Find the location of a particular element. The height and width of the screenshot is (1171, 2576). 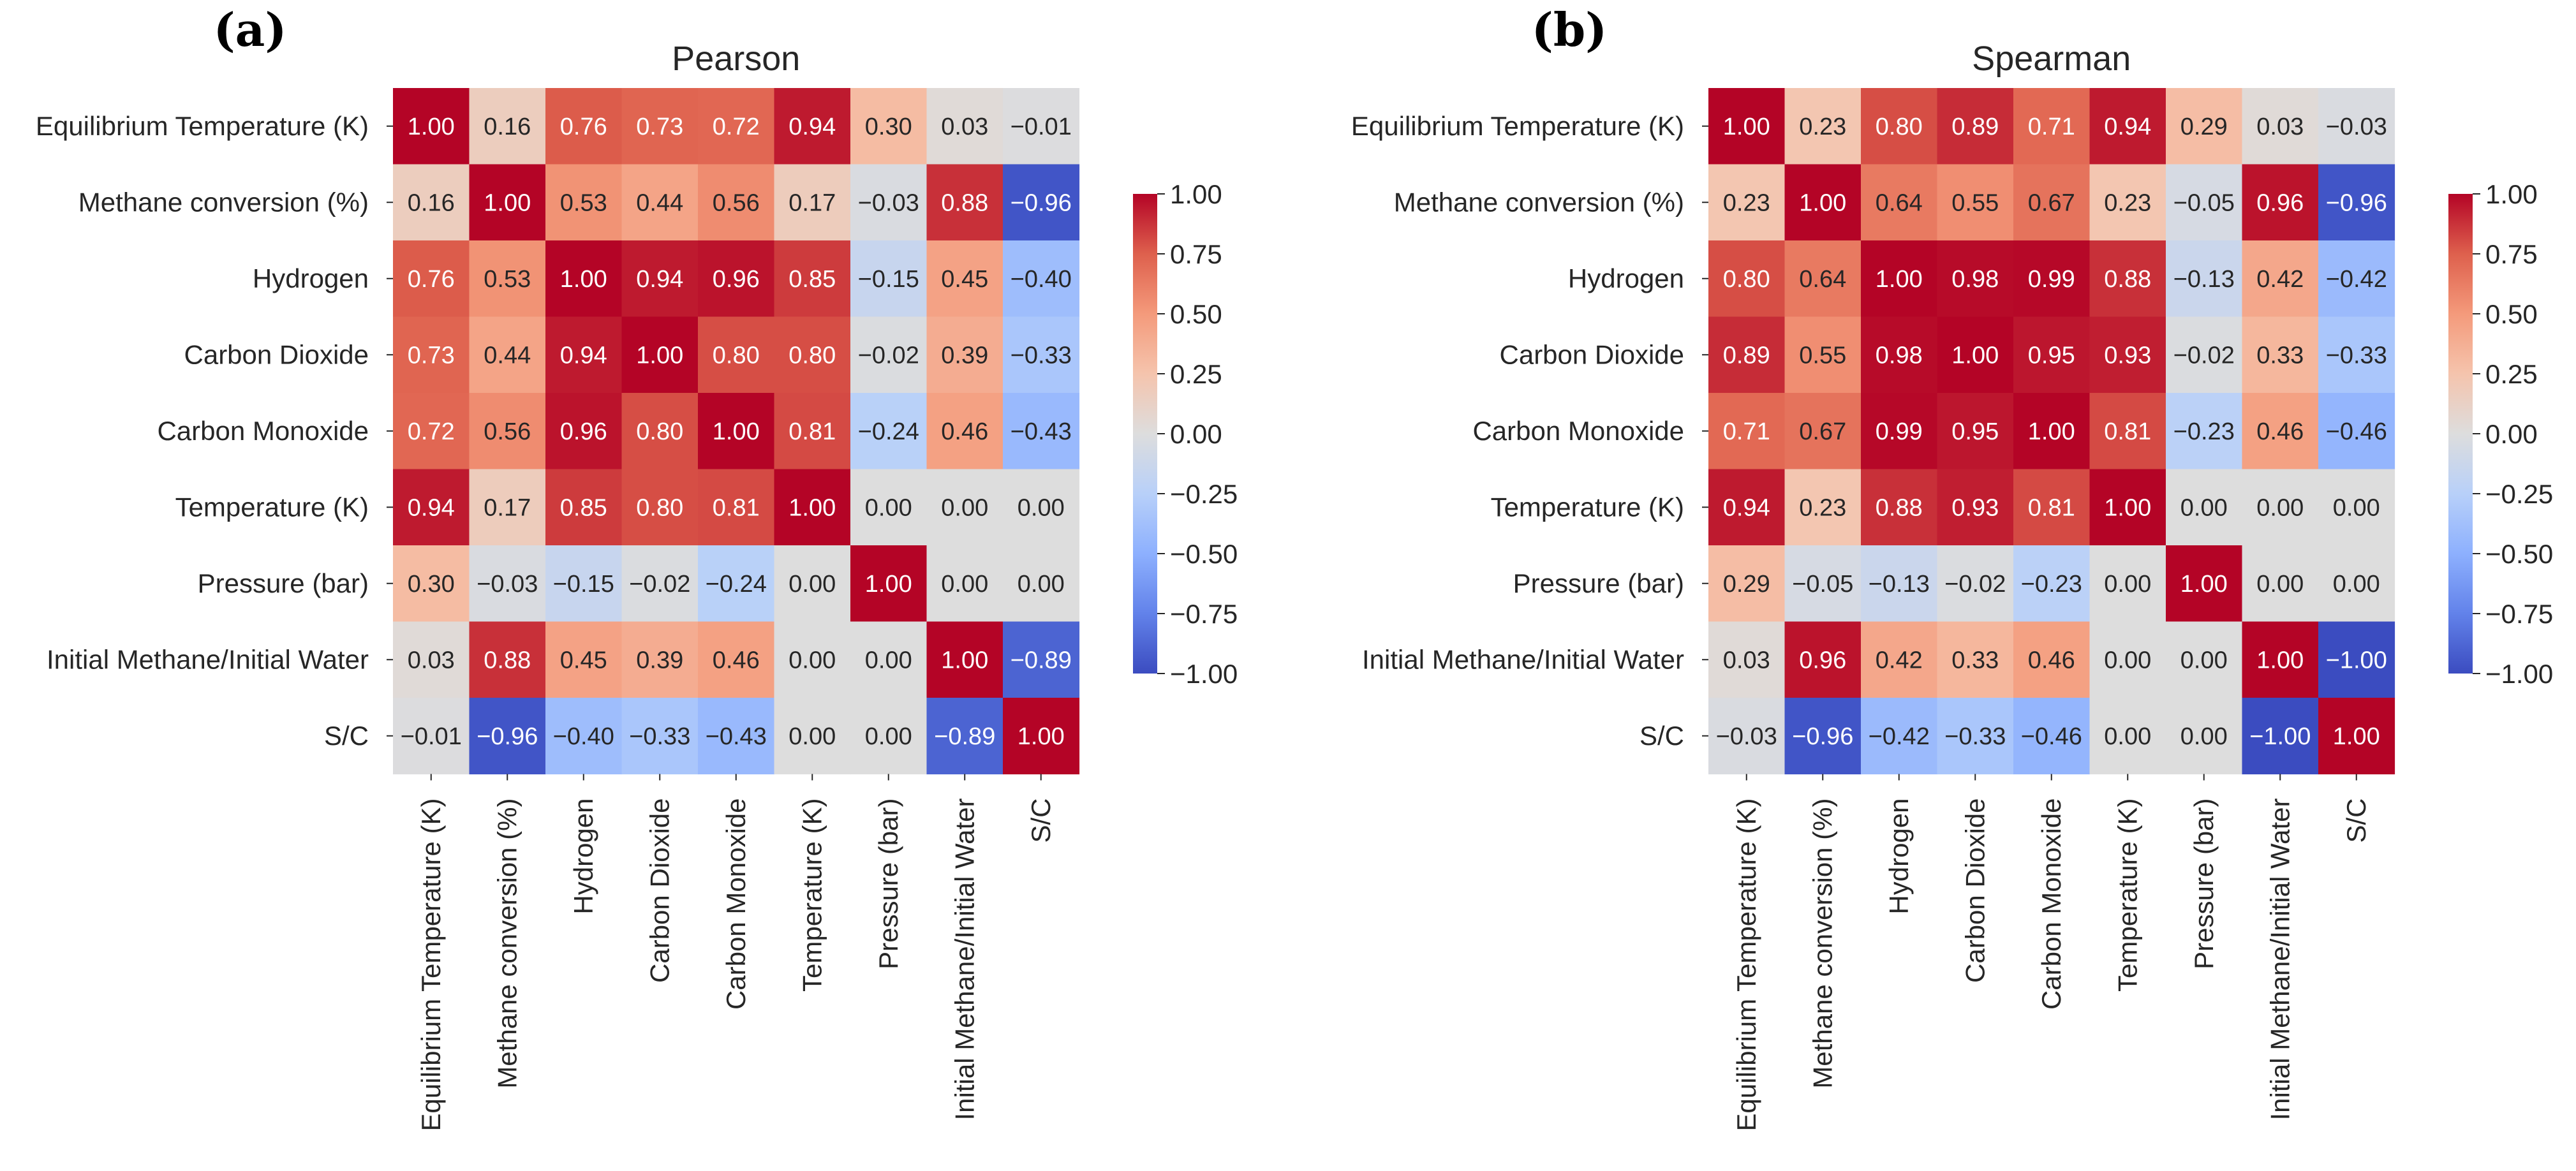

cell-value-label: −0.15 is located at coordinates (583, 584).